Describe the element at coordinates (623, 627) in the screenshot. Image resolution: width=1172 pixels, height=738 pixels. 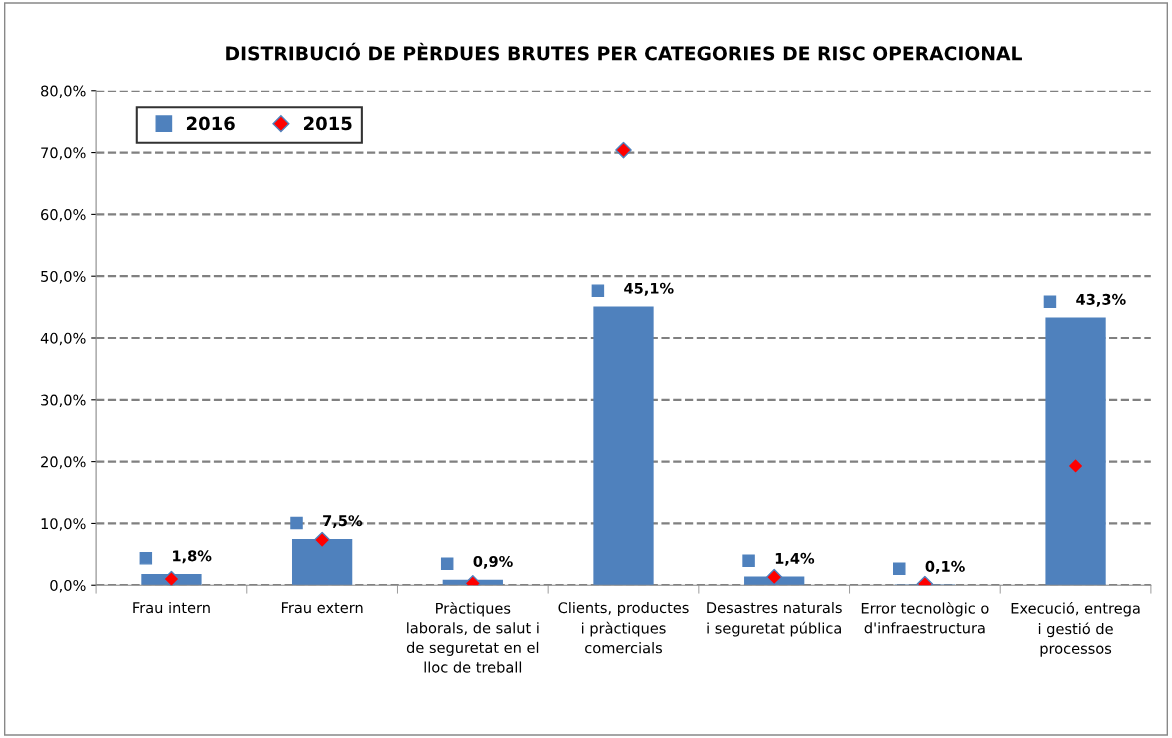
I see `x-tick-label: Clients, productes i pràctiques comercials` at that location.